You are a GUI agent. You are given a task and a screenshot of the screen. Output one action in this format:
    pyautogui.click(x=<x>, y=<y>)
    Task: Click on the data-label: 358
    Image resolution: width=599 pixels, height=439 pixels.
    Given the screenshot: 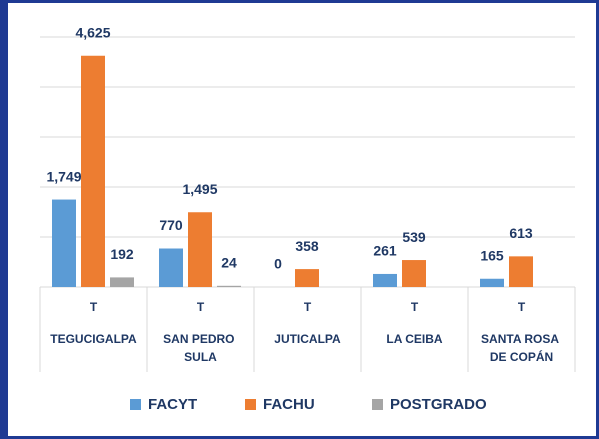 What is the action you would take?
    pyautogui.click(x=307, y=246)
    